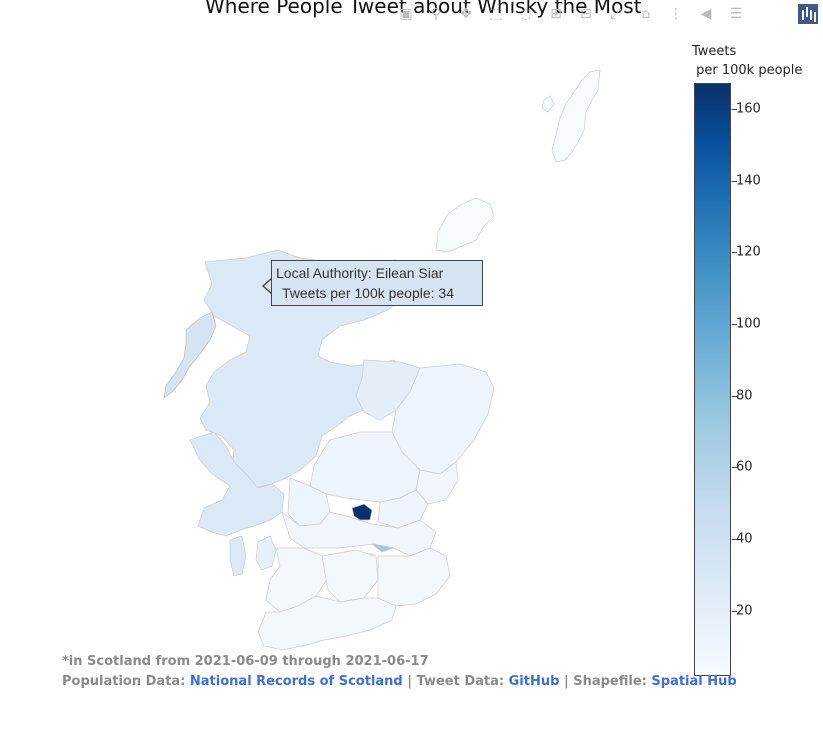 This screenshot has width=823, height=739. What do you see at coordinates (368, 293) in the screenshot?
I see `tooltip-line-value: Tweets per 100k people: 34` at bounding box center [368, 293].